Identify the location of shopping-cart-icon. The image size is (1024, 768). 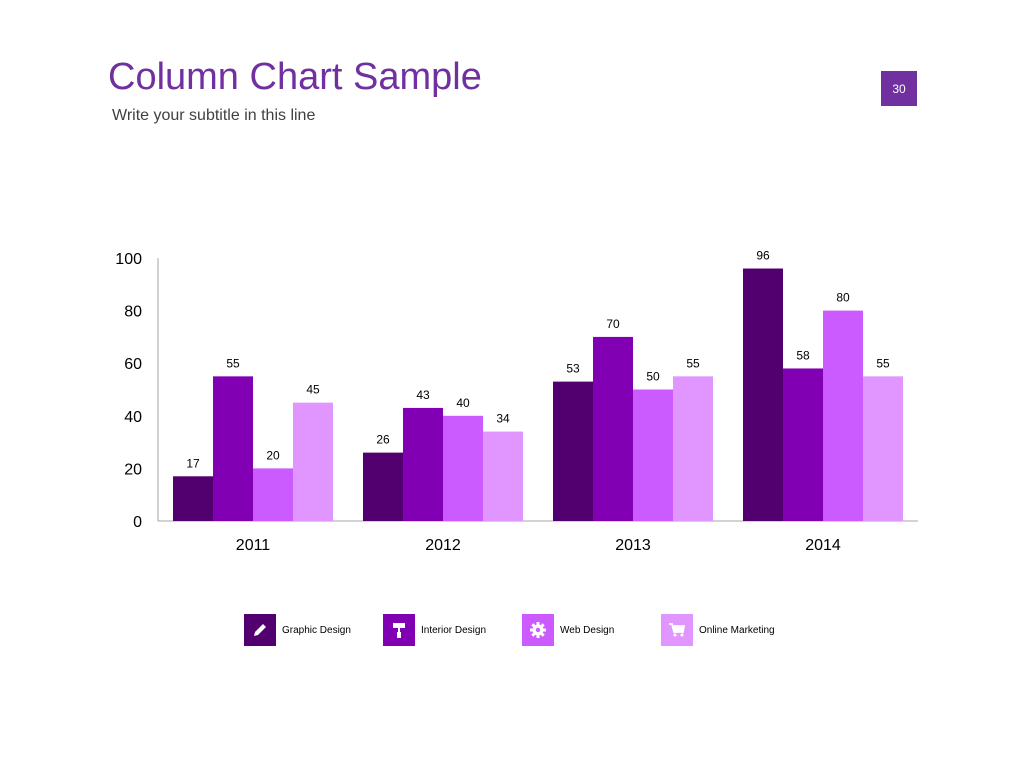
(677, 630).